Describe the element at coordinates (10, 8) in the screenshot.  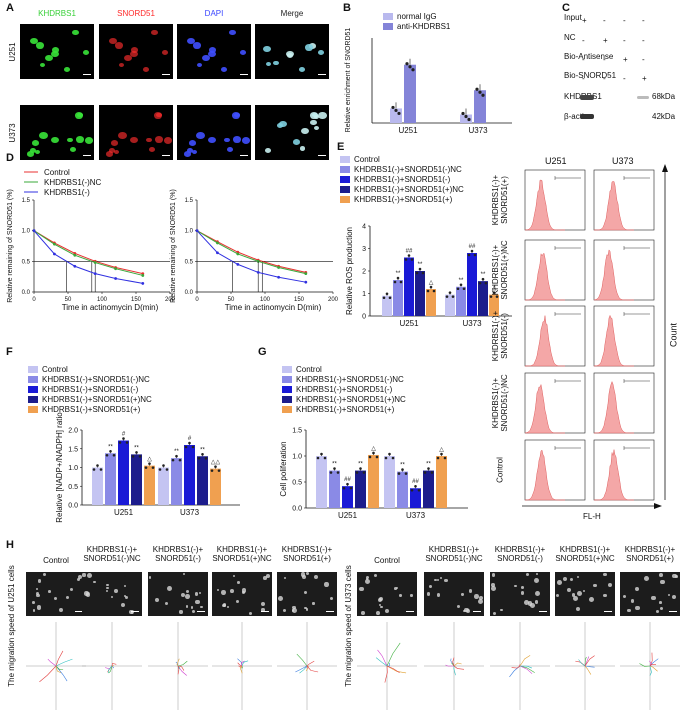
I see `panel-label-a: A` at that location.